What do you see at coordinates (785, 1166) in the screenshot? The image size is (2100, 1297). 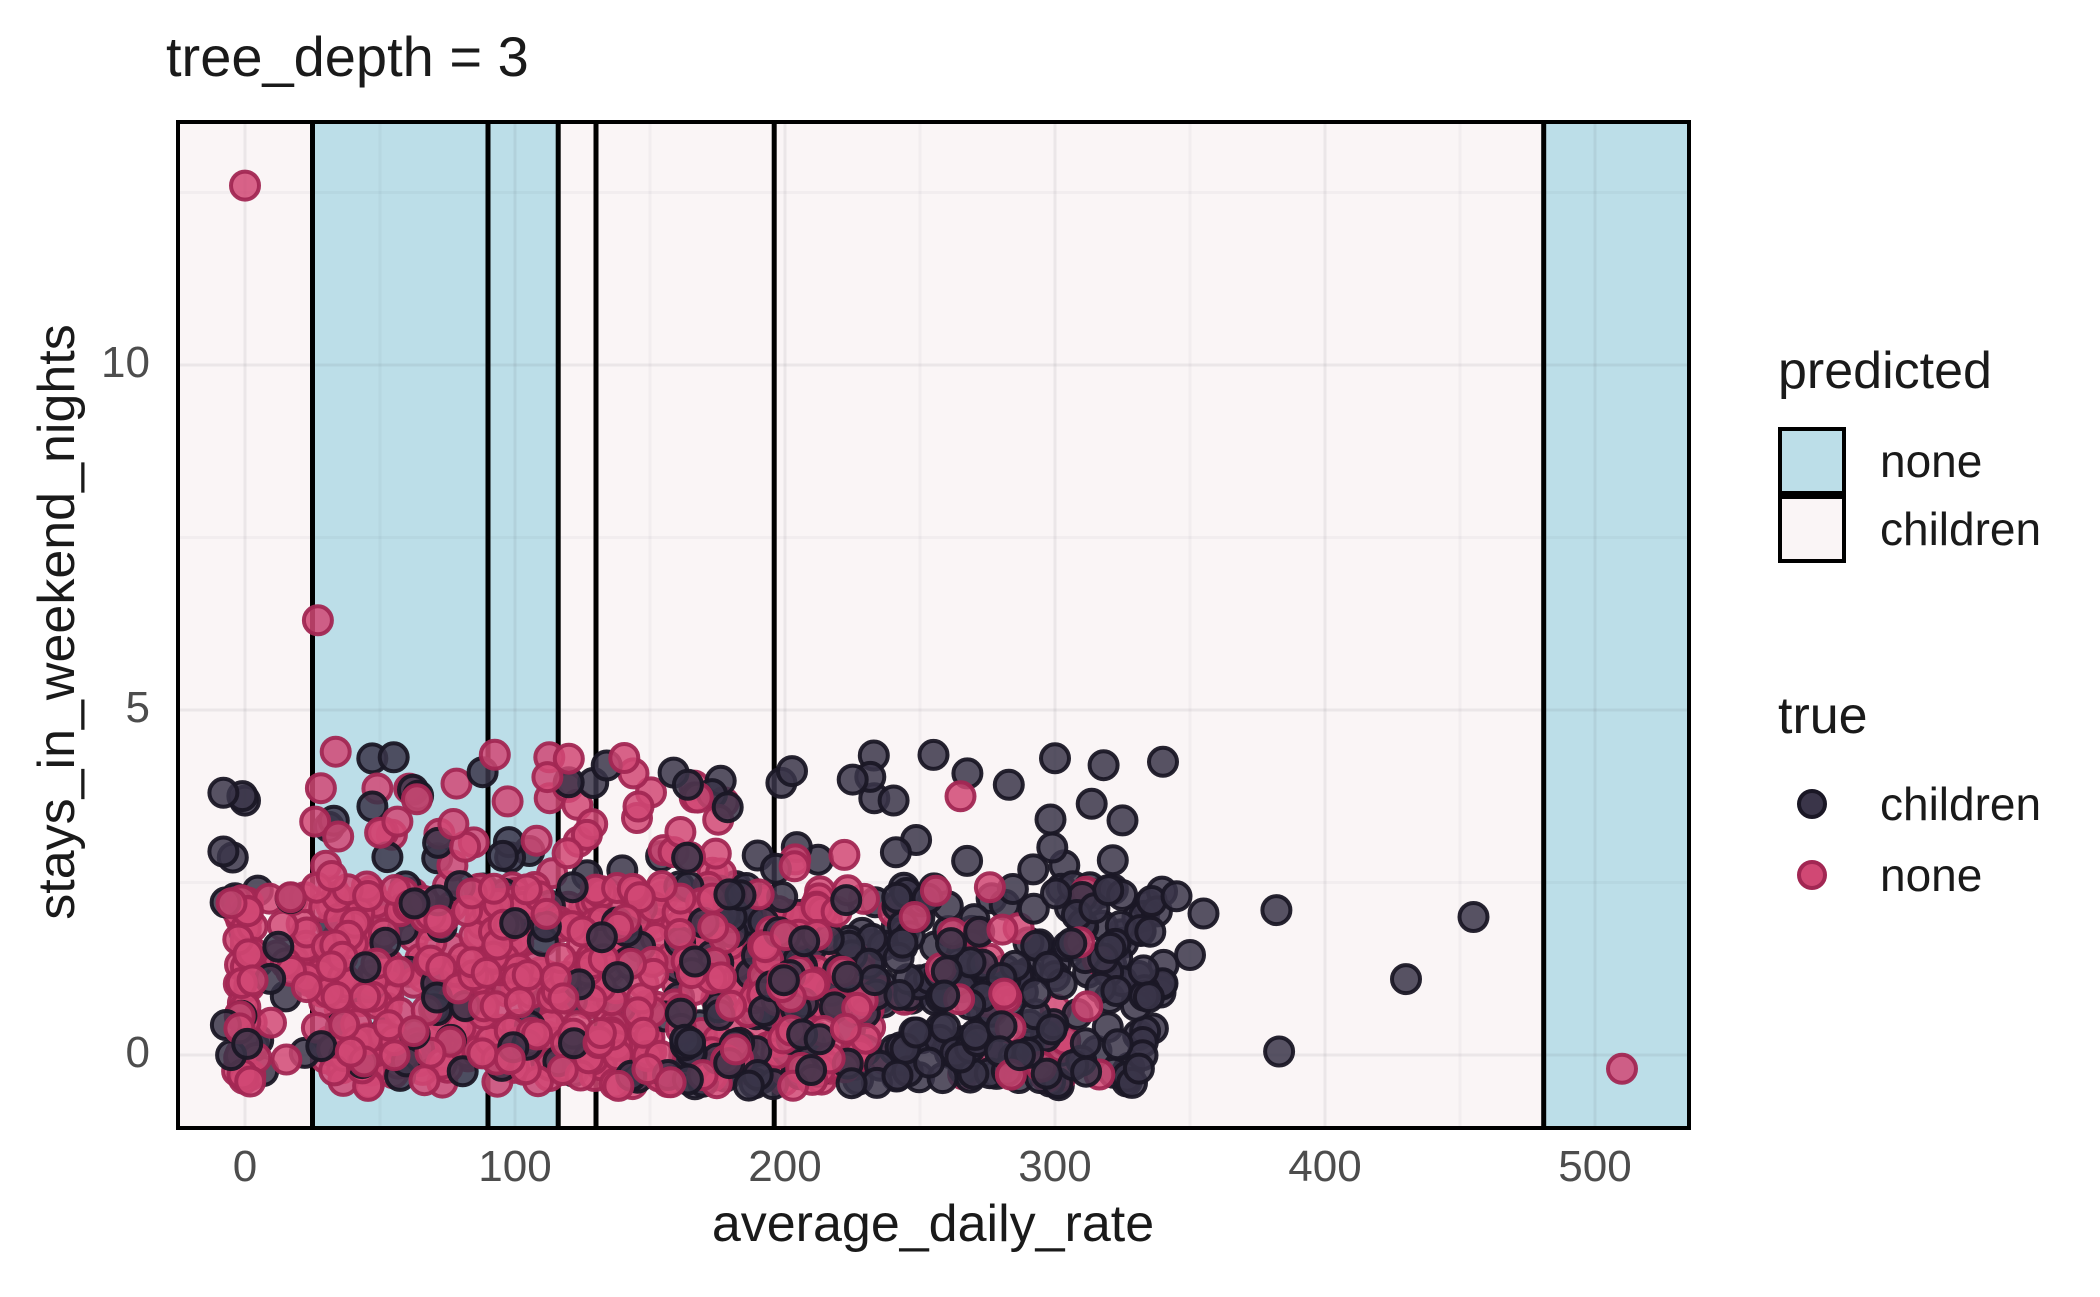 I see `x-tick-label: 200` at bounding box center [785, 1166].